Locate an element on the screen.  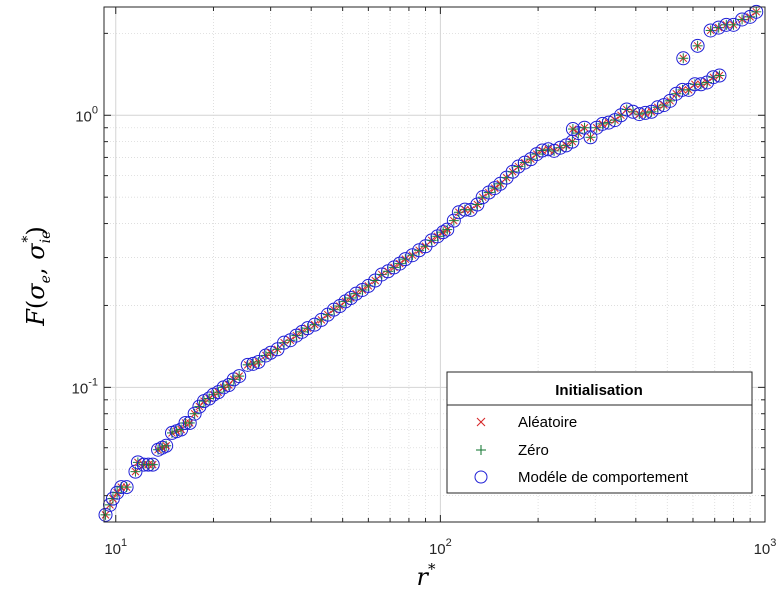
x-marker-icon is located at coordinates (481, 422).